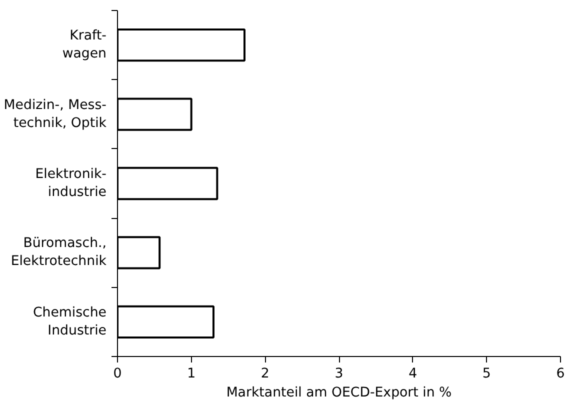  I want to click on x-tick-label: 0, so click(117, 374).